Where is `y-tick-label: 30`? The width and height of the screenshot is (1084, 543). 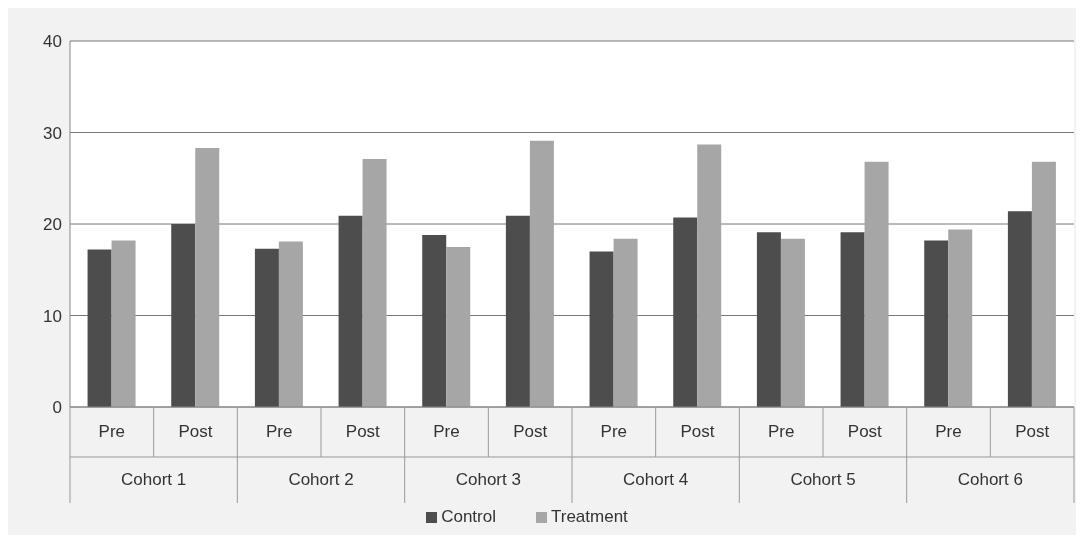
y-tick-label: 30 is located at coordinates (52, 133).